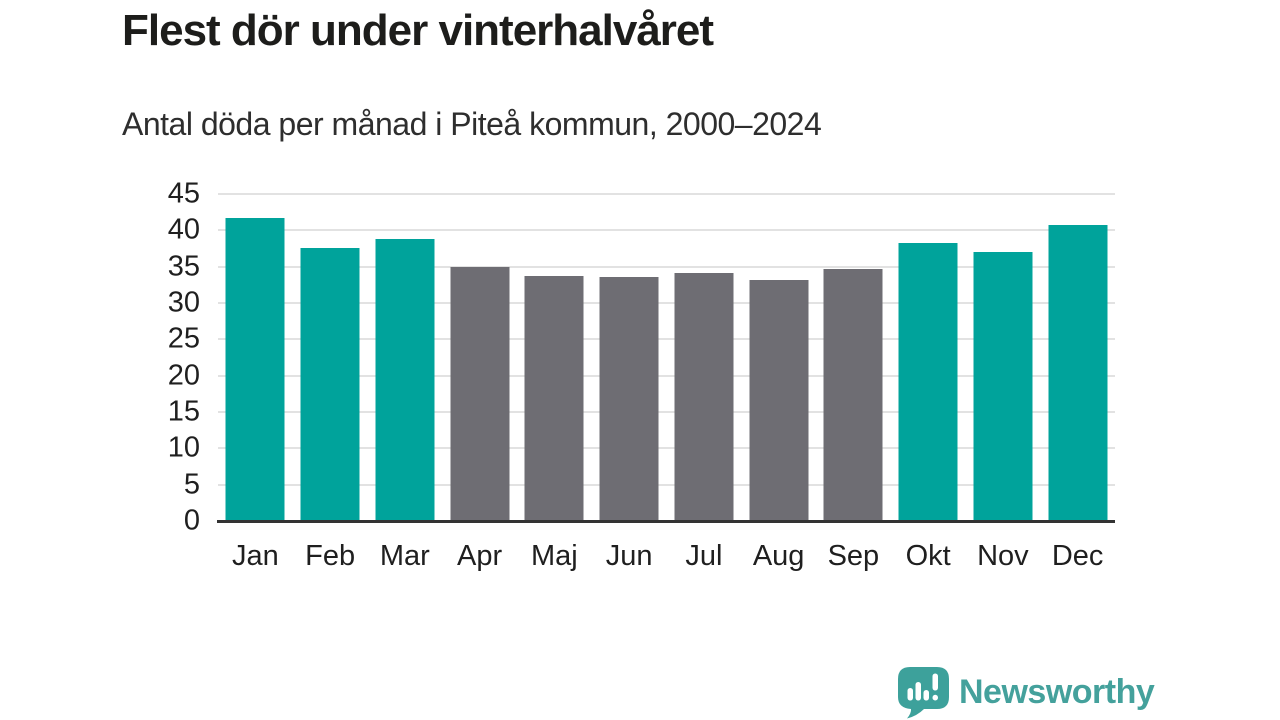 The image size is (1280, 720). I want to click on y-tick-label-35: 35, so click(183, 266).